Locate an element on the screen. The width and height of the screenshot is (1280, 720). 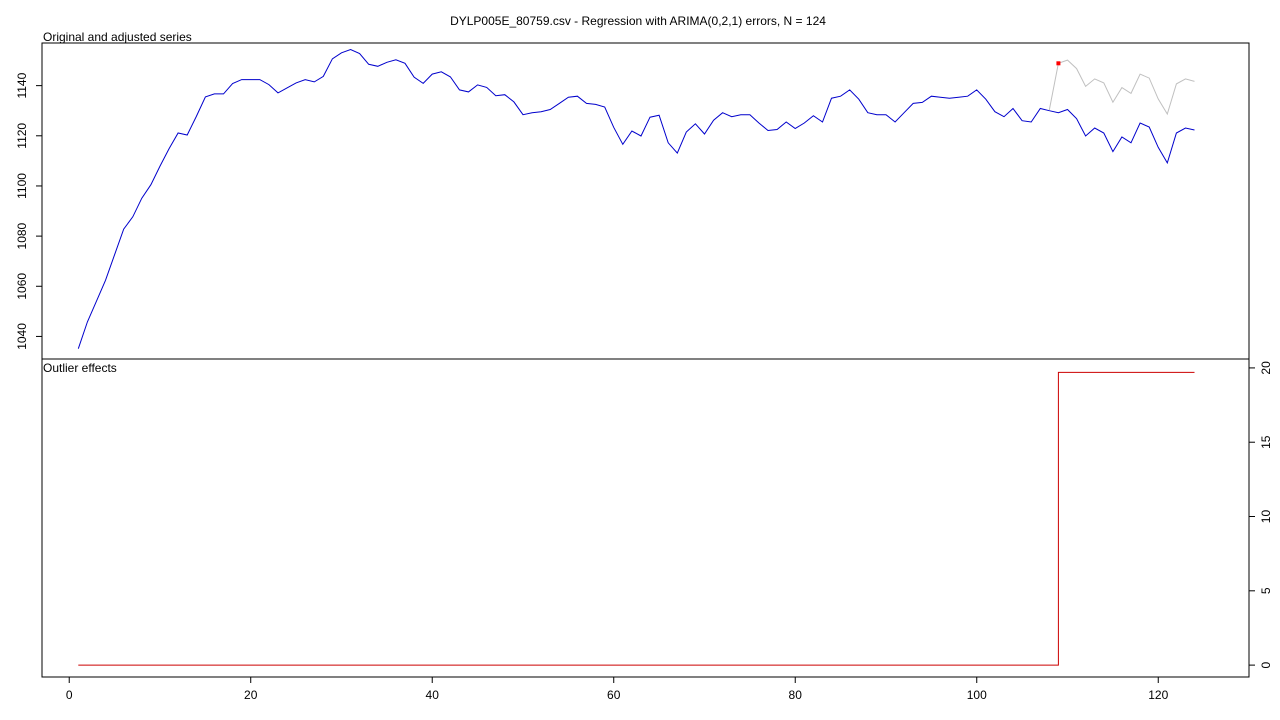
bottom-y-tick-label-3: 15 is located at coordinates (1266, 442).